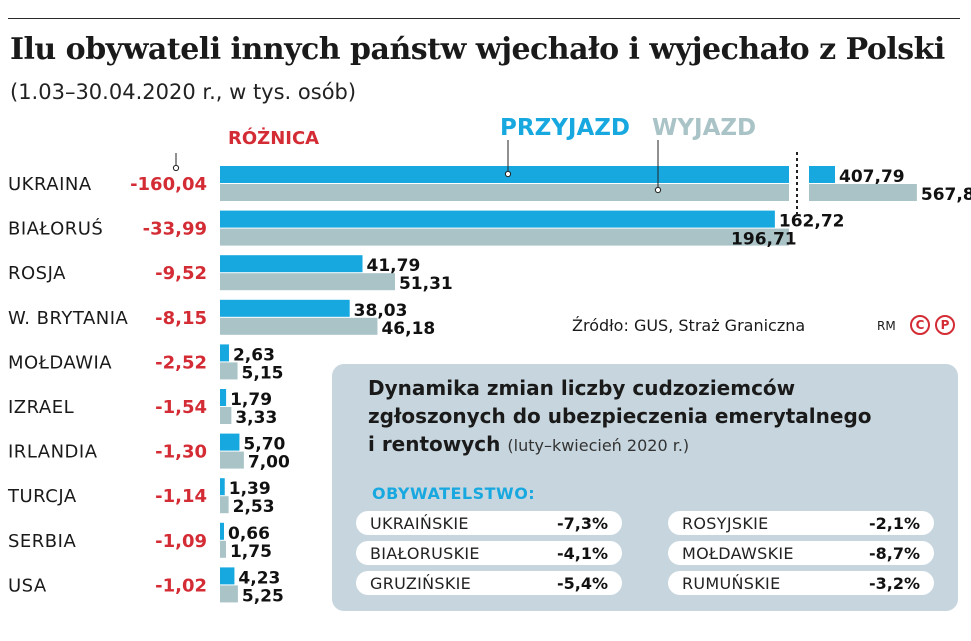  What do you see at coordinates (822, 174) in the screenshot?
I see `arrival-bar-tail` at bounding box center [822, 174].